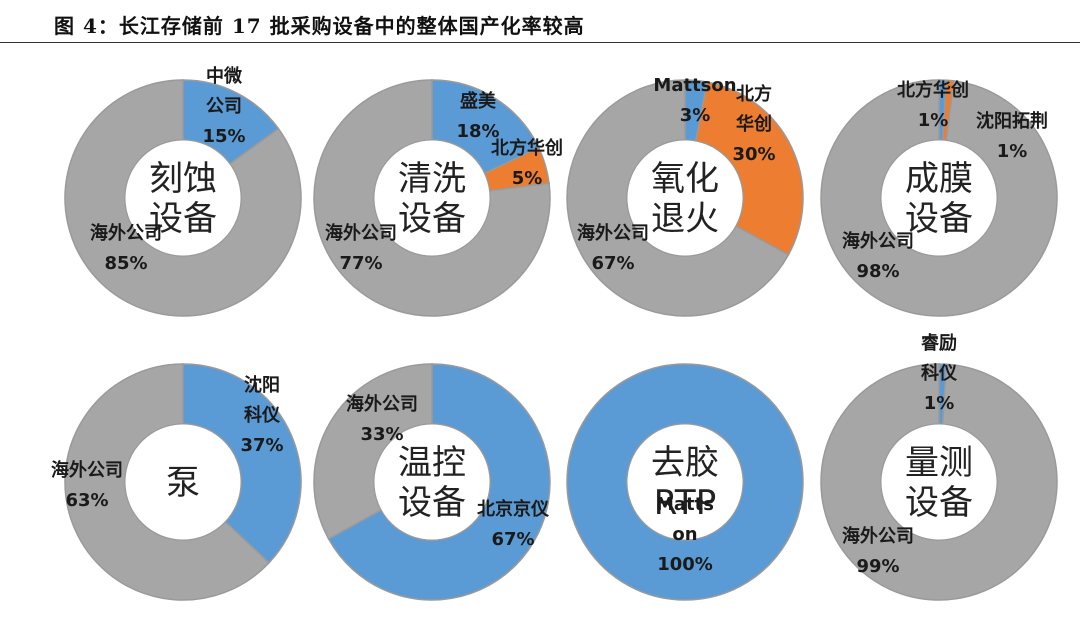 The height and width of the screenshot is (627, 1080). I want to click on donut-6-center-label: 设备, so click(432, 503).